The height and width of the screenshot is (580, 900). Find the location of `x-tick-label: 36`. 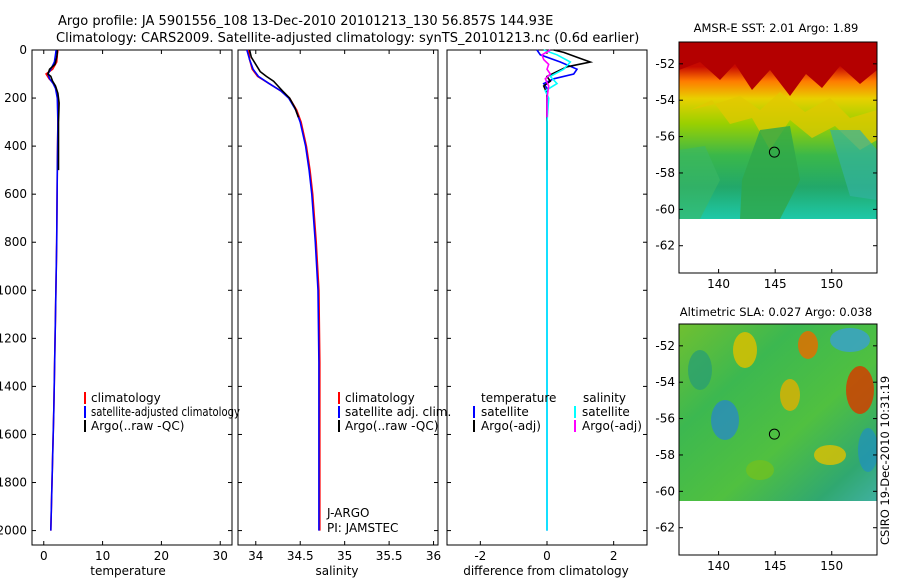

x-tick-label: 36 is located at coordinates (433, 556).